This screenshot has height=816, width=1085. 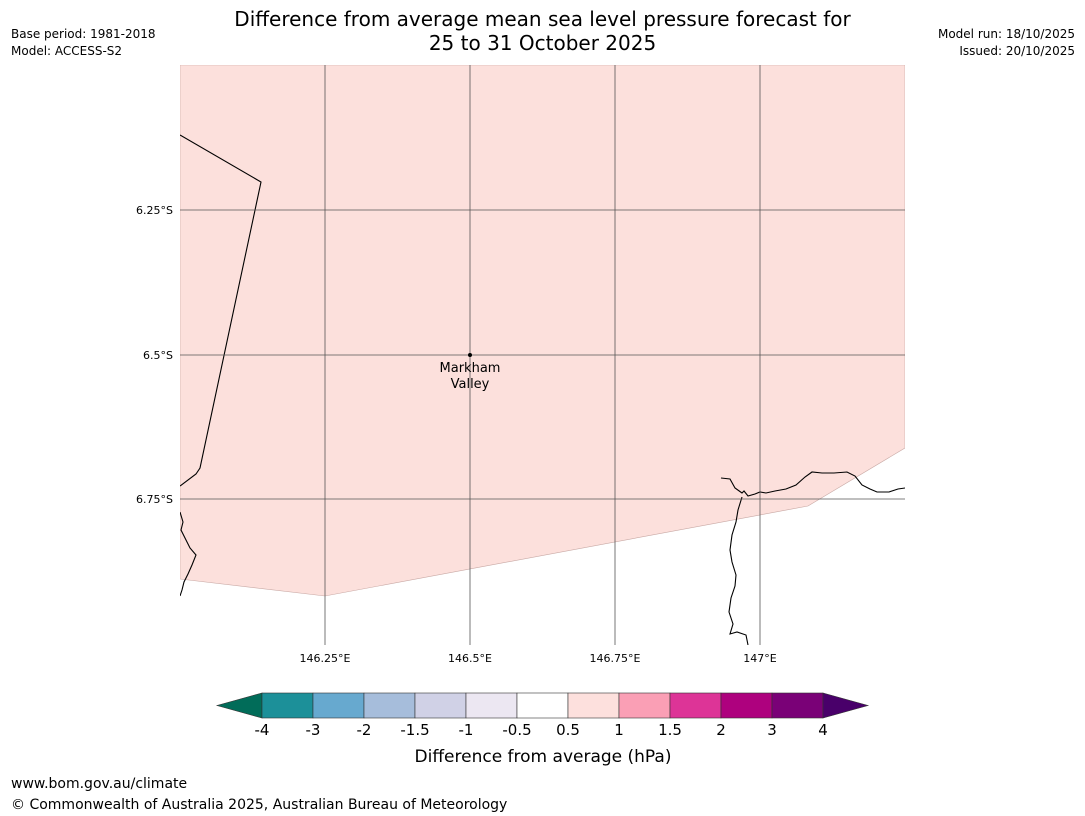 I want to click on lon-label-4: 147°E, so click(x=759, y=658).